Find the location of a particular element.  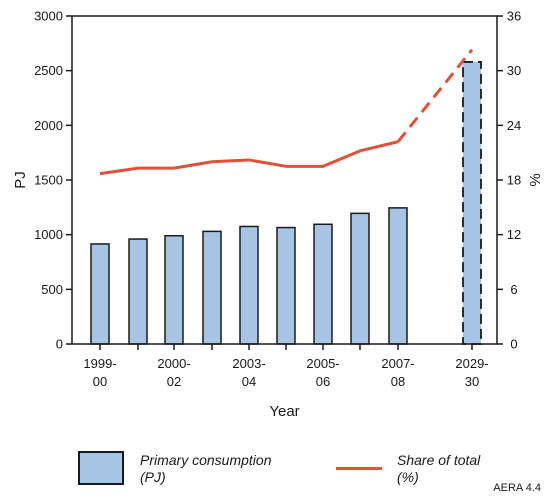

x-tick-label: 2007-08 is located at coordinates (397, 372).